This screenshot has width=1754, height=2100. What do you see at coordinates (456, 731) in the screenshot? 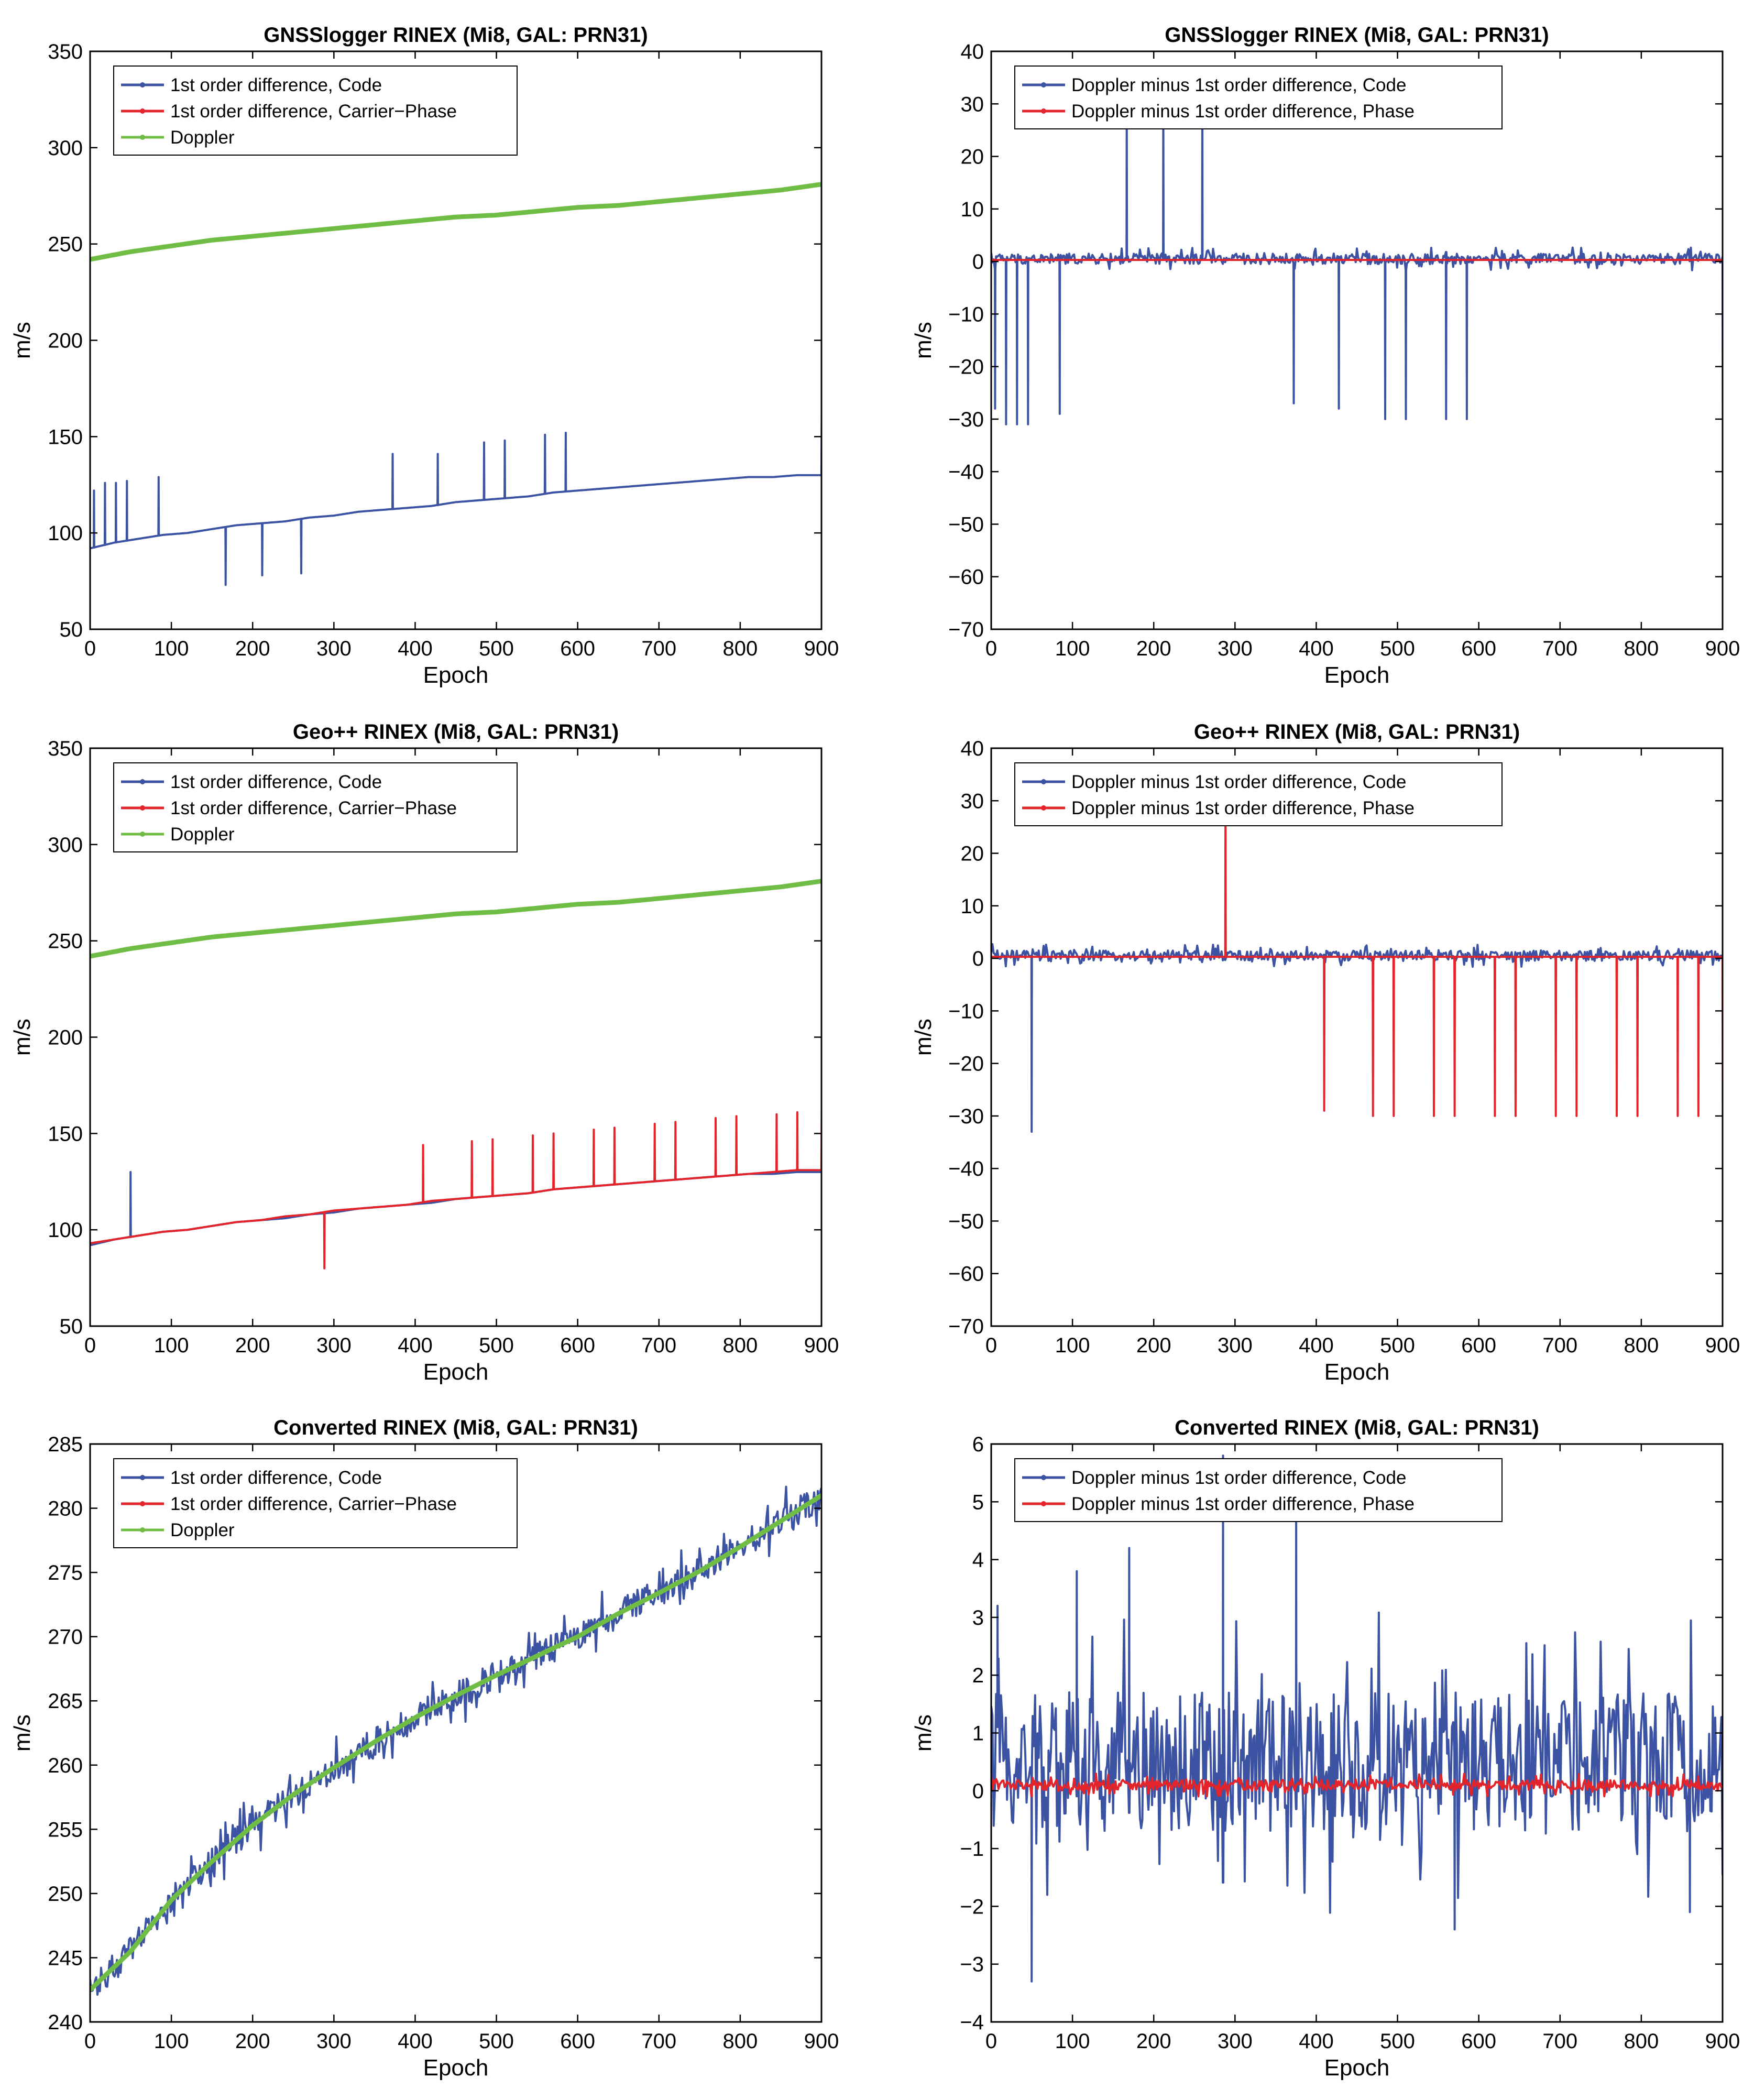
I see `chart-title: Geo++ RINEX (Mi8, GAL: PRN31)` at bounding box center [456, 731].